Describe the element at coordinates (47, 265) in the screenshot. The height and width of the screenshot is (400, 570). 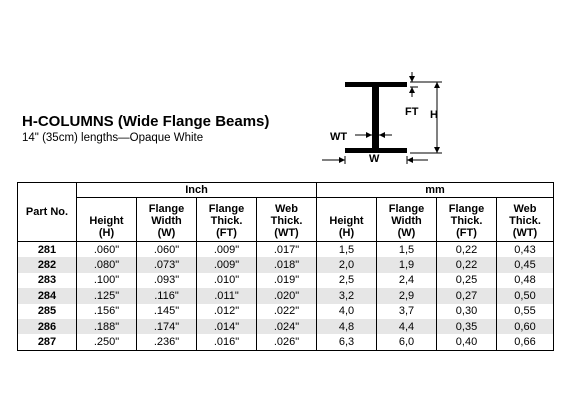
I see `part-number: 282` at that location.